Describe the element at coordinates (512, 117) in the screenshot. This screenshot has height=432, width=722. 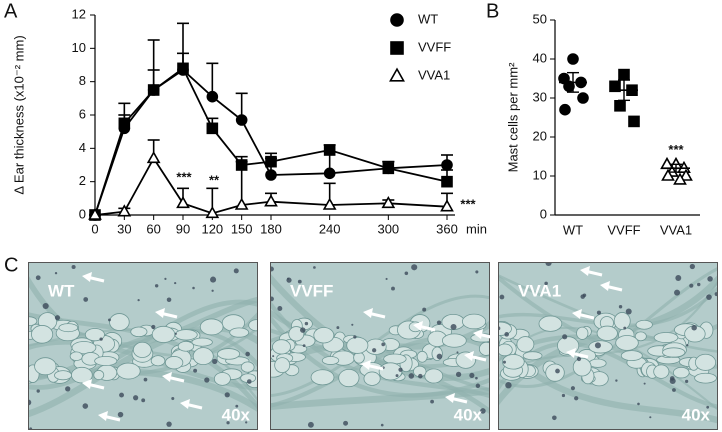
I see `y-axis-label: Mast cells per mm²` at that location.